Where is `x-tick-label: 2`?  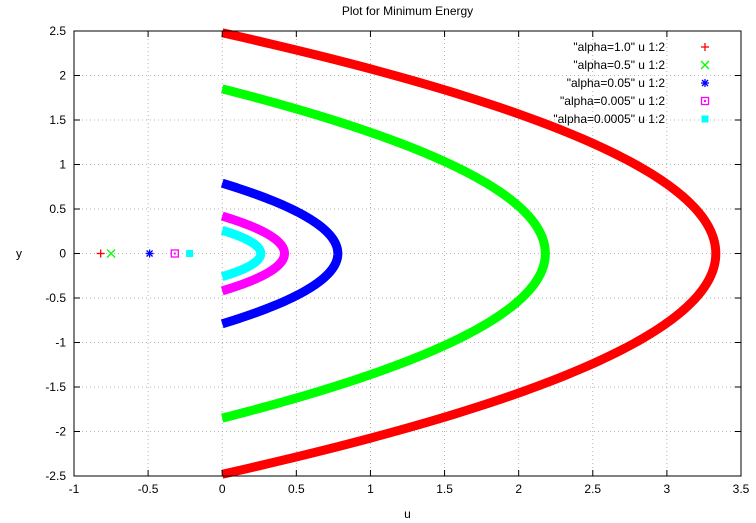
x-tick-label: 2 is located at coordinates (518, 489).